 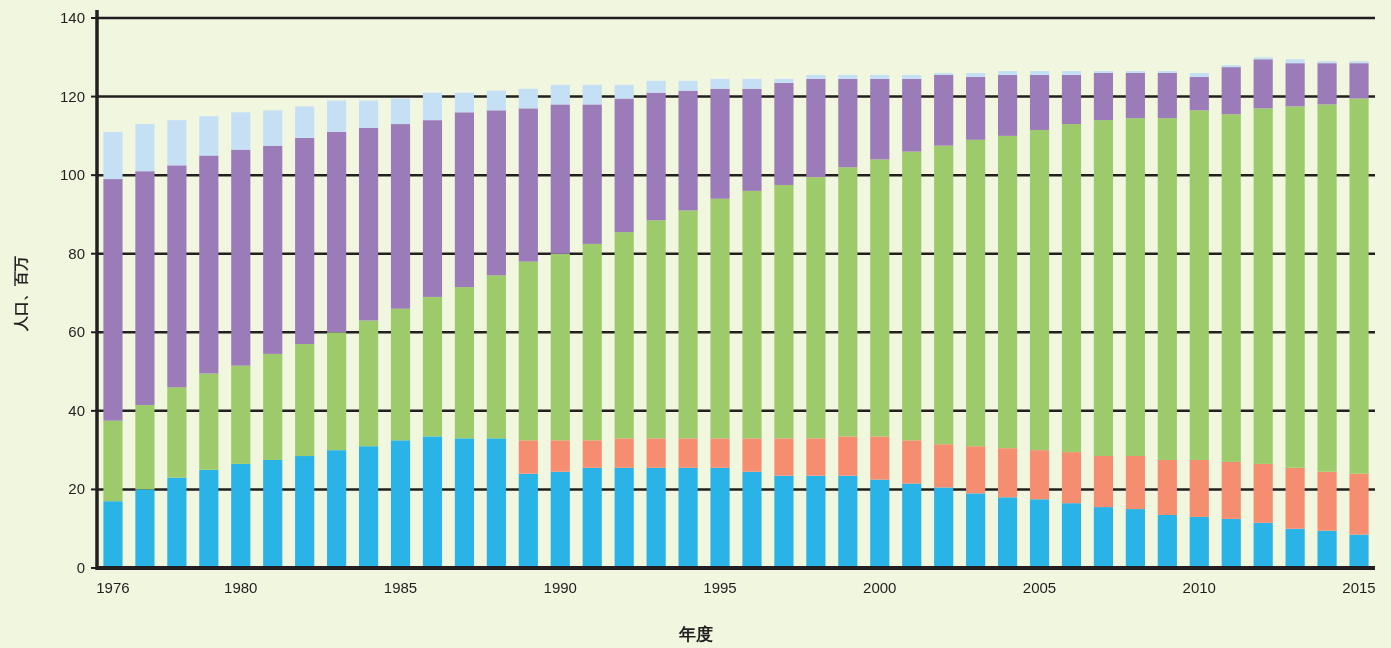 What do you see at coordinates (241, 587) in the screenshot?
I see `x-tick-label: 1980` at bounding box center [241, 587].